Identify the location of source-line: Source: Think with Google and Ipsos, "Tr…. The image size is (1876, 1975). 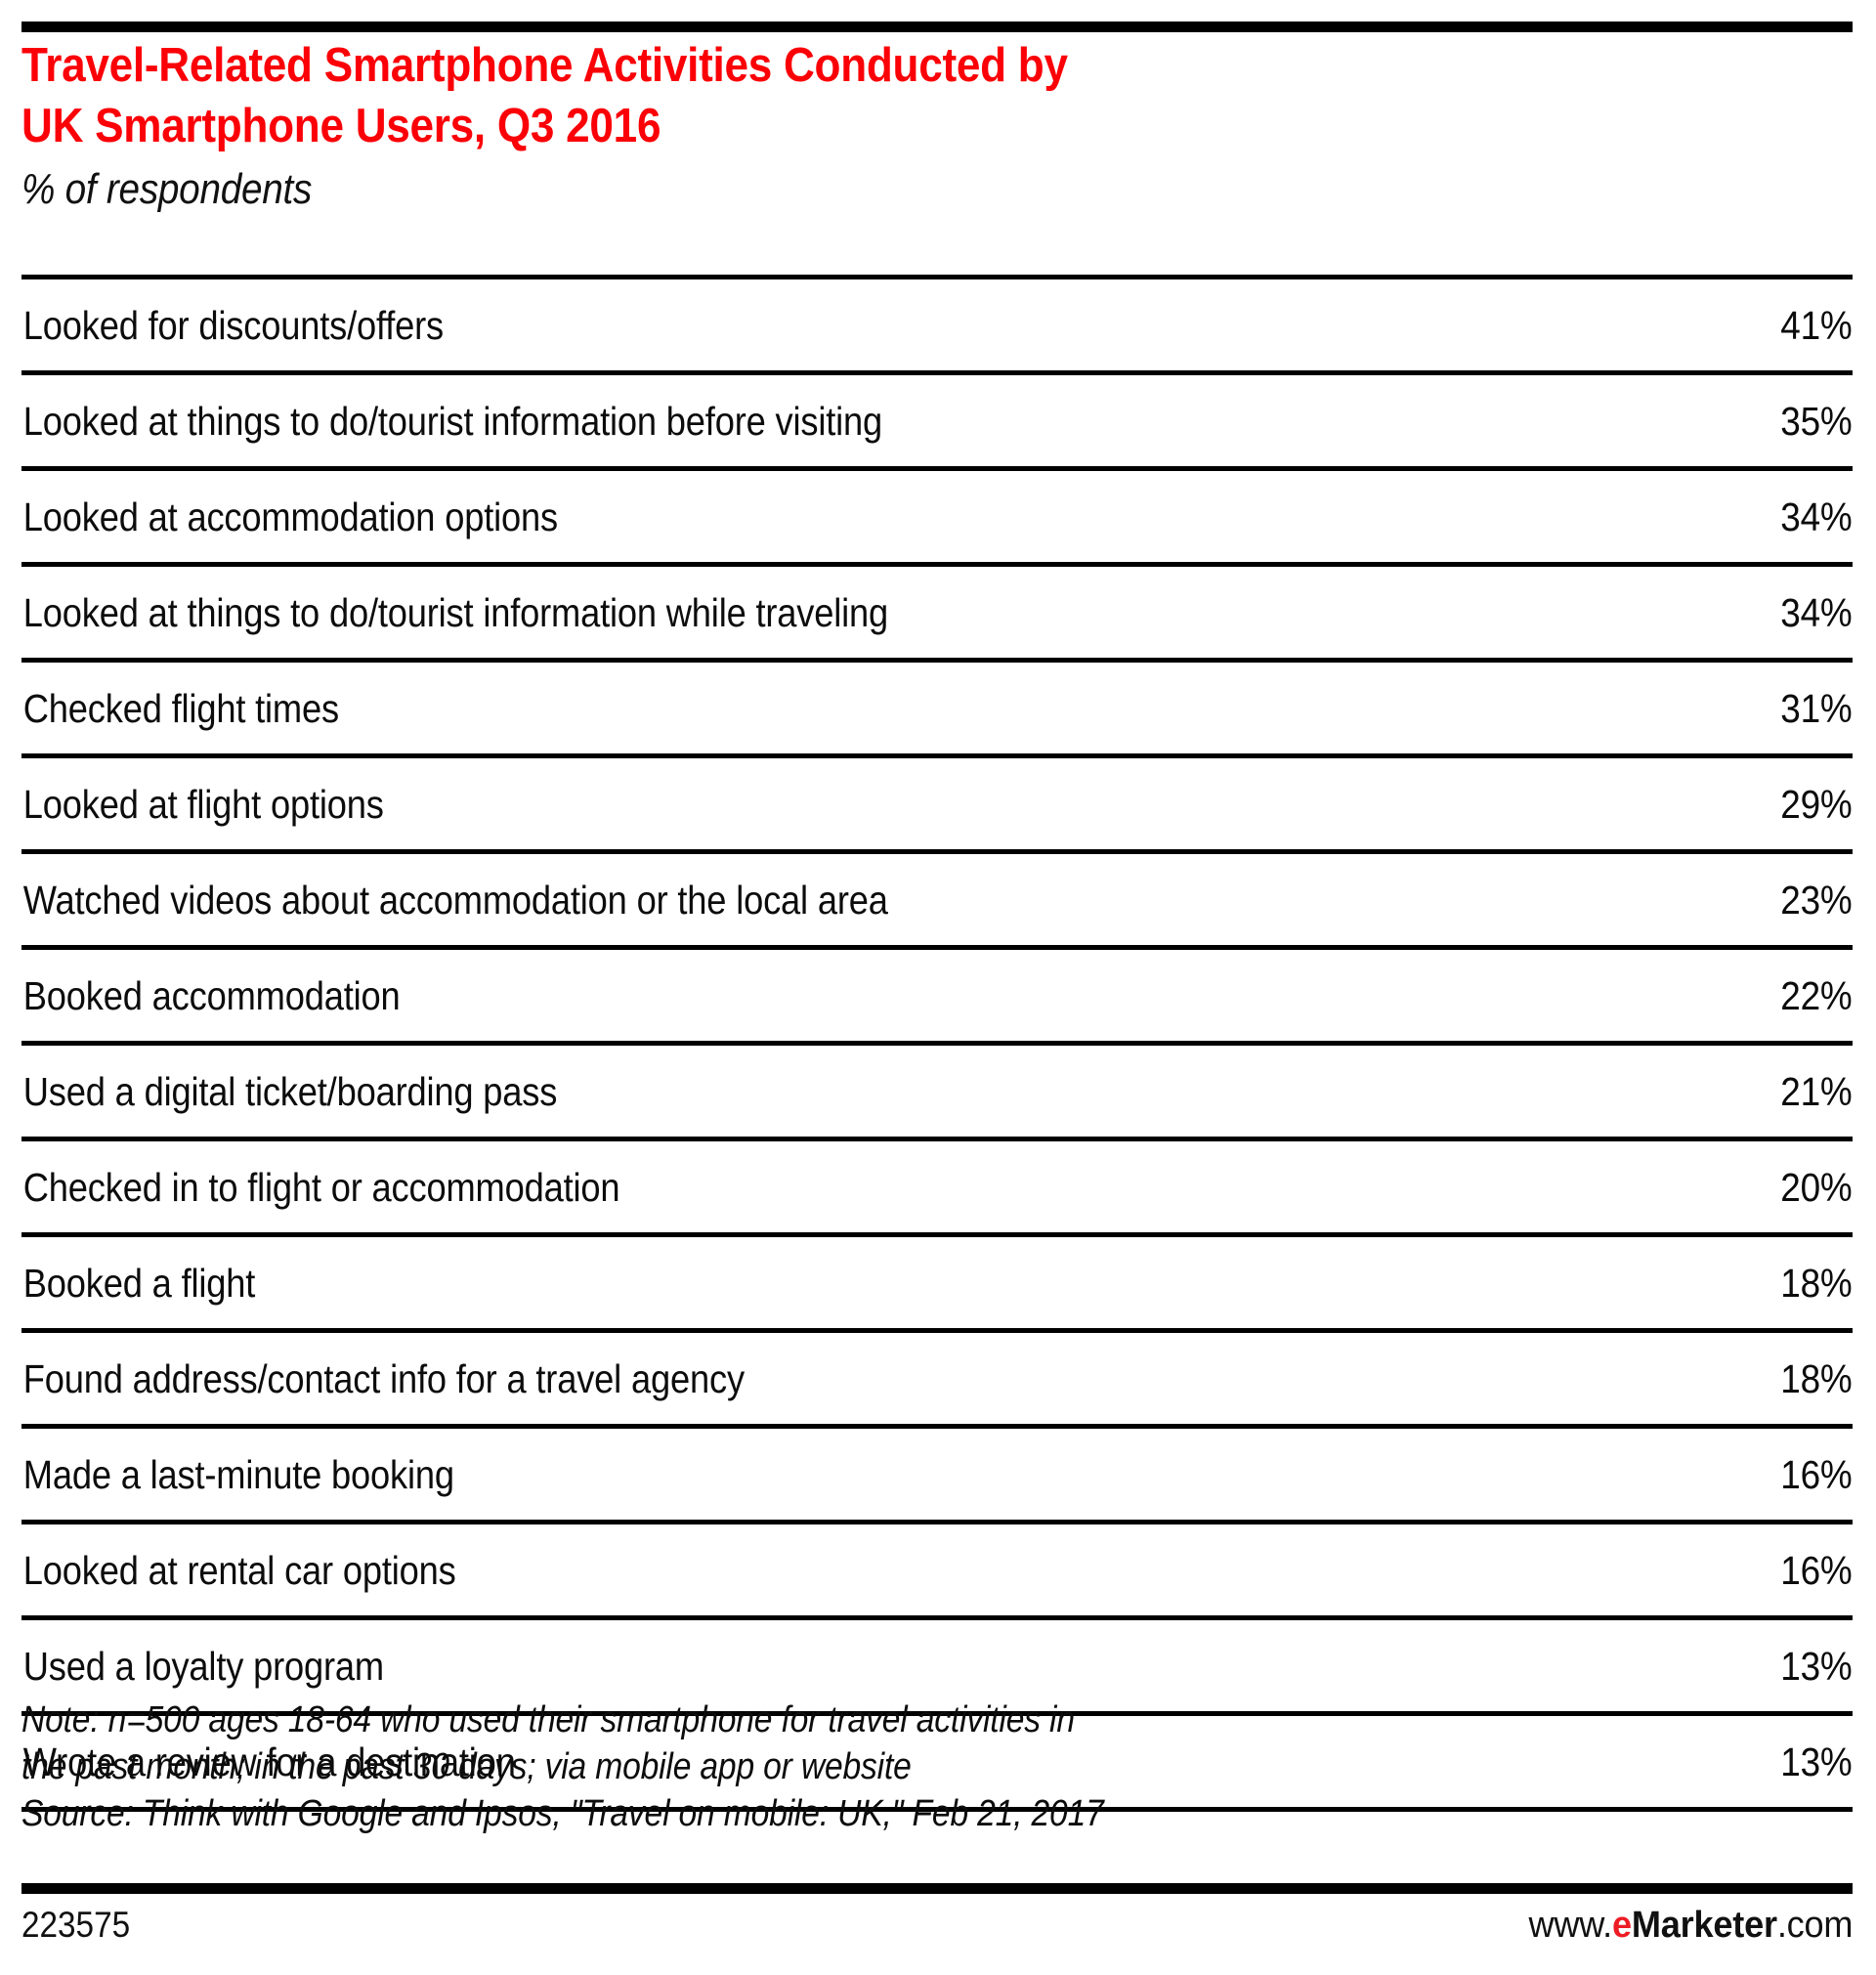
(562, 1814).